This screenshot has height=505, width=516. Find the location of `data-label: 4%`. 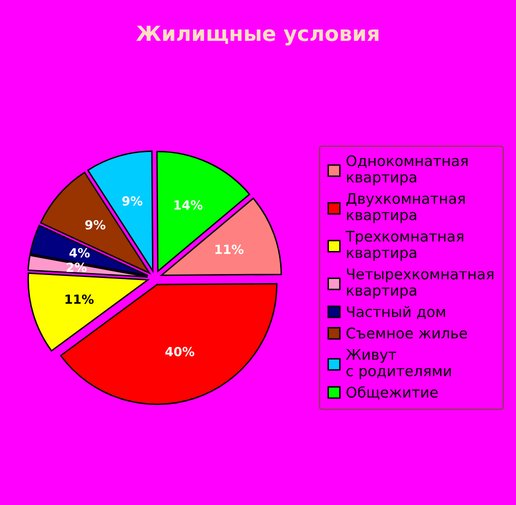

data-label: 4% is located at coordinates (79, 253).